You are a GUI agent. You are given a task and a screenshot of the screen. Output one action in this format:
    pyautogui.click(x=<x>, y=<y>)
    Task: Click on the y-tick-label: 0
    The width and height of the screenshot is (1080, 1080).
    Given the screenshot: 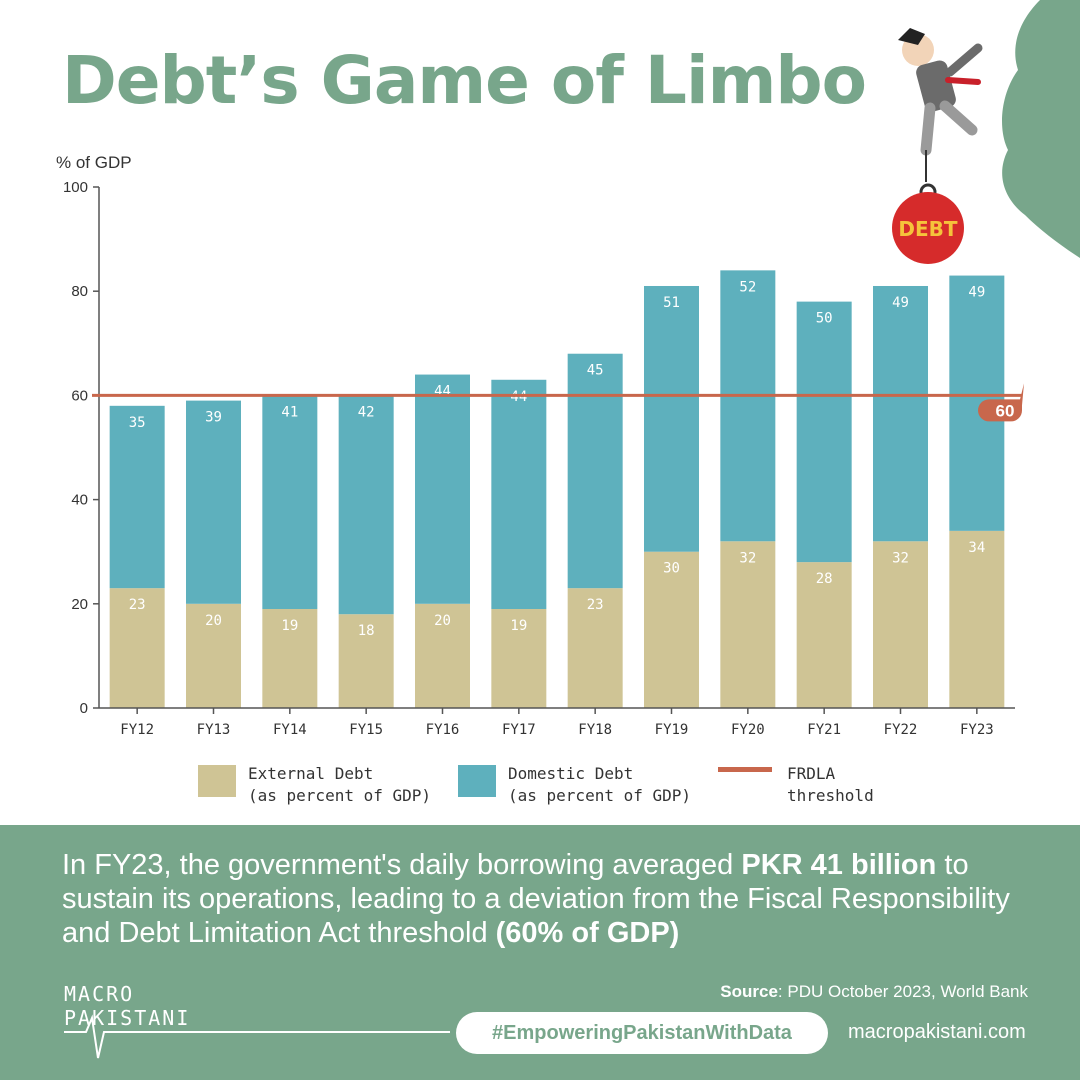 What is the action you would take?
    pyautogui.click(x=84, y=708)
    